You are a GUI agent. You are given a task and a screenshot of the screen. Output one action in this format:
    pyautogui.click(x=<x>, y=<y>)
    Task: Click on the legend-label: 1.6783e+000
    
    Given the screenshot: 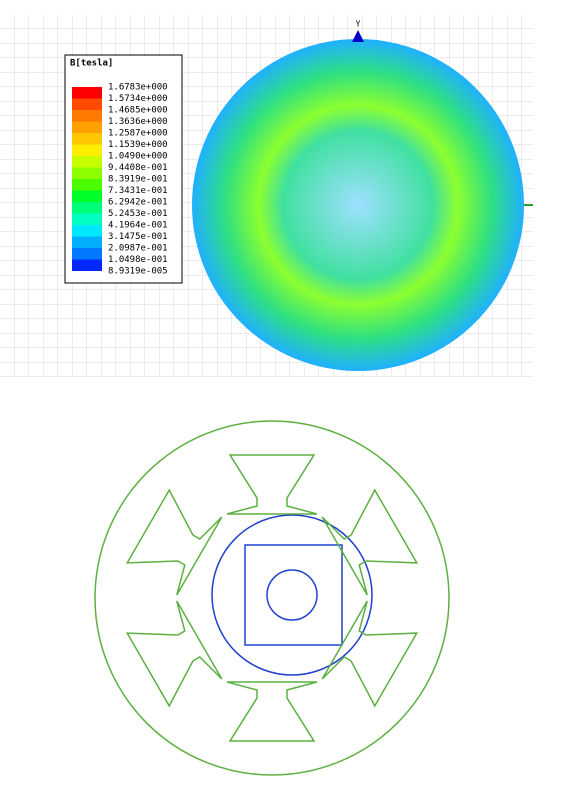 What is the action you would take?
    pyautogui.click(x=138, y=88)
    